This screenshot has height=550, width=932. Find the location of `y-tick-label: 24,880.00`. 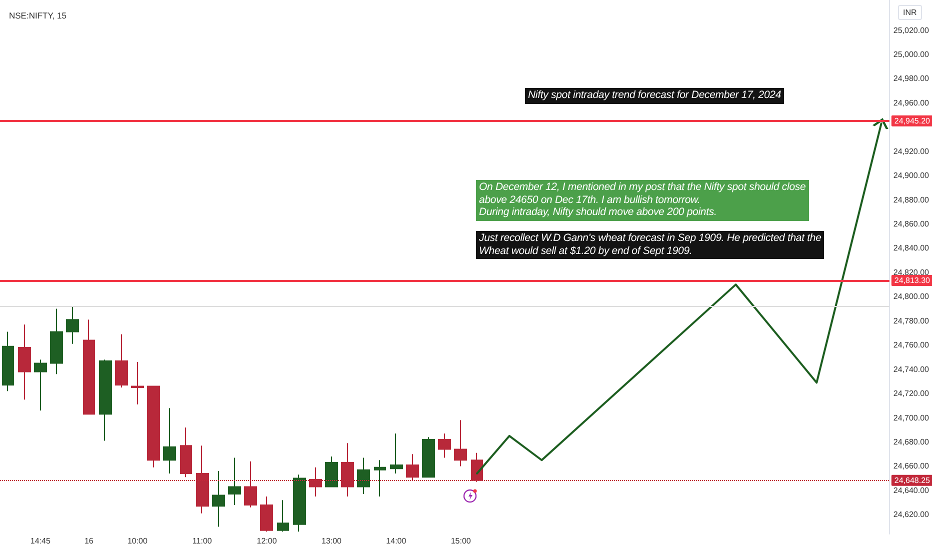

y-tick-label: 24,880.00 is located at coordinates (911, 199).